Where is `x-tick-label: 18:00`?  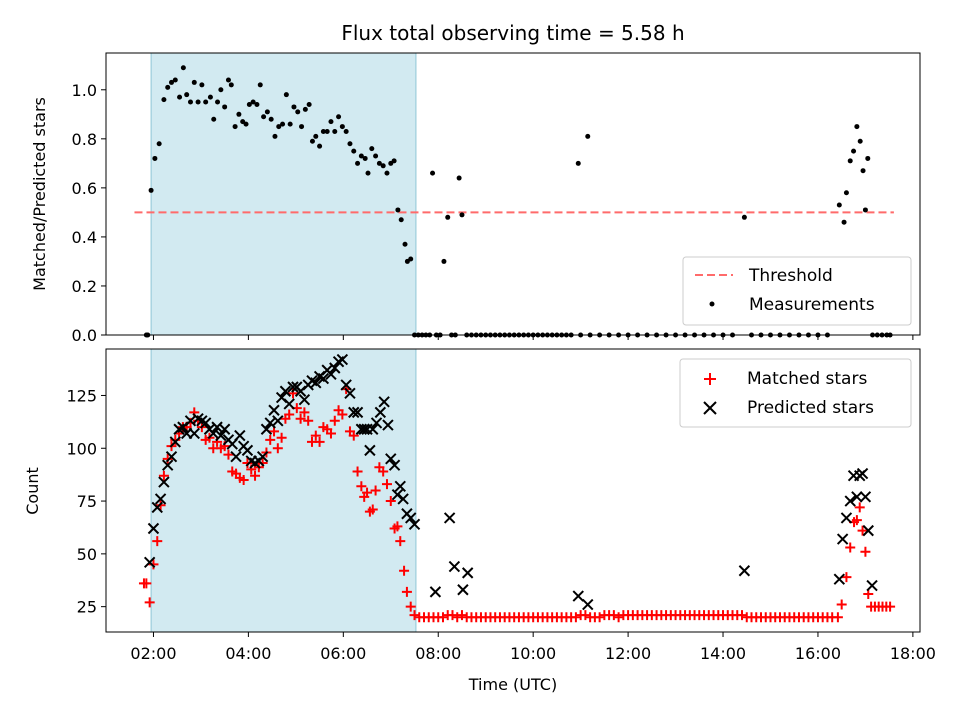 x-tick-label: 18:00 is located at coordinates (913, 653).